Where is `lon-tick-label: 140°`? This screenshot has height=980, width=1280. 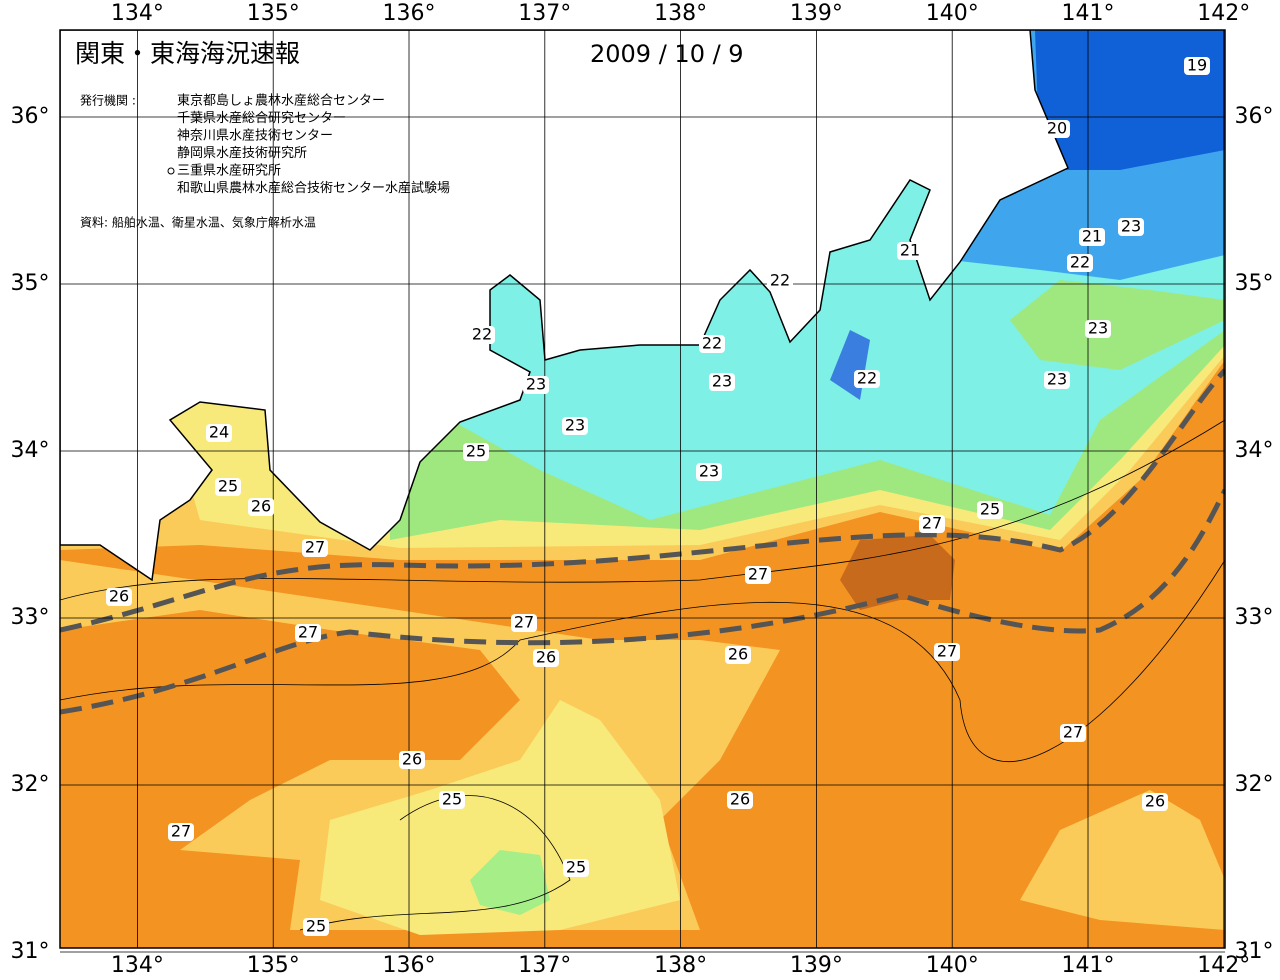 lon-tick-label: 140° is located at coordinates (952, 13).